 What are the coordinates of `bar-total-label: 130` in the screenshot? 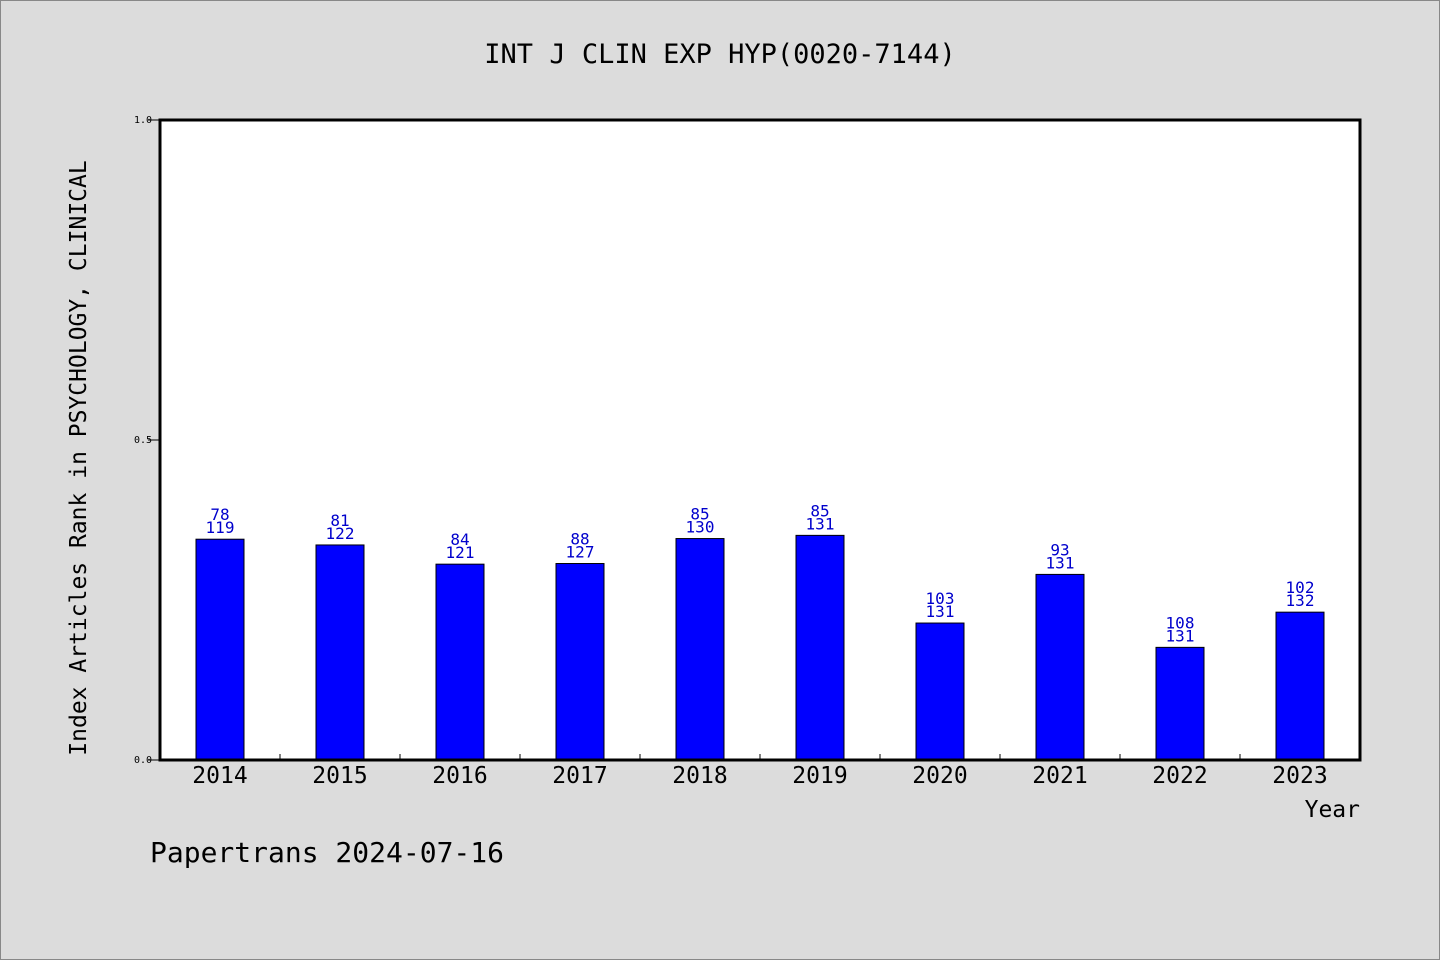 It's located at (700, 527).